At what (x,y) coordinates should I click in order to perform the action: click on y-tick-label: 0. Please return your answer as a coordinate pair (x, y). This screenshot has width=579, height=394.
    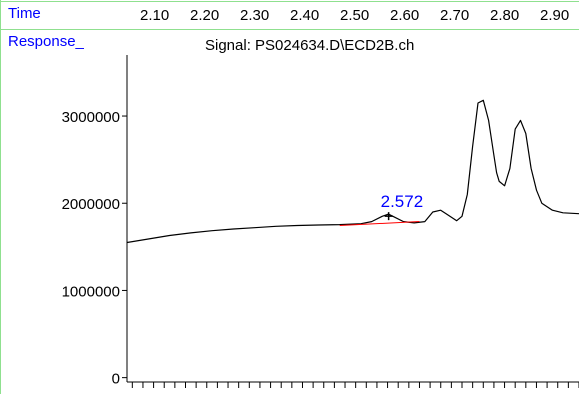
    Looking at the image, I should click on (116, 379).